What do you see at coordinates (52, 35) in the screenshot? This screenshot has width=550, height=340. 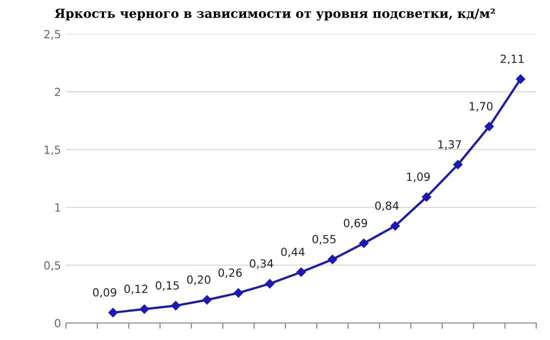 I see `y-tick-label: 2,5` at bounding box center [52, 35].